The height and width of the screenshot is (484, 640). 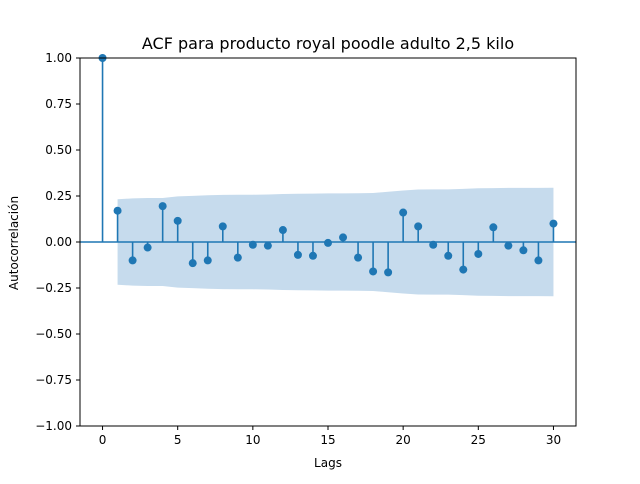 I want to click on x-tick-label: 30, so click(x=553, y=440).